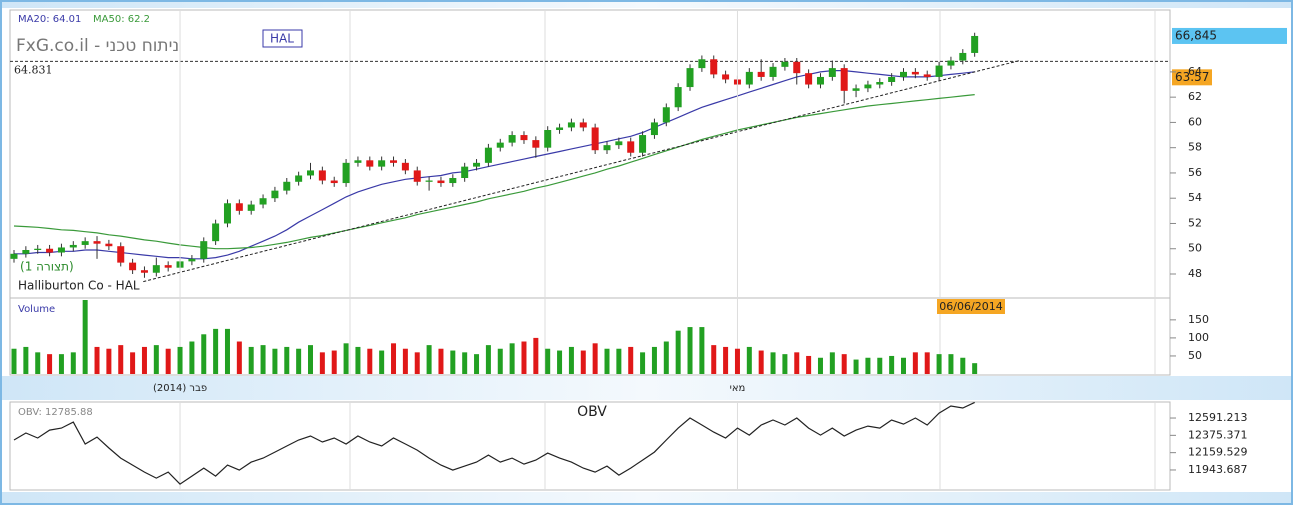 This screenshot has width=1293, height=505. Describe the element at coordinates (1218, 417) in the screenshot. I see `y-tick-label: 12591.213` at that location.